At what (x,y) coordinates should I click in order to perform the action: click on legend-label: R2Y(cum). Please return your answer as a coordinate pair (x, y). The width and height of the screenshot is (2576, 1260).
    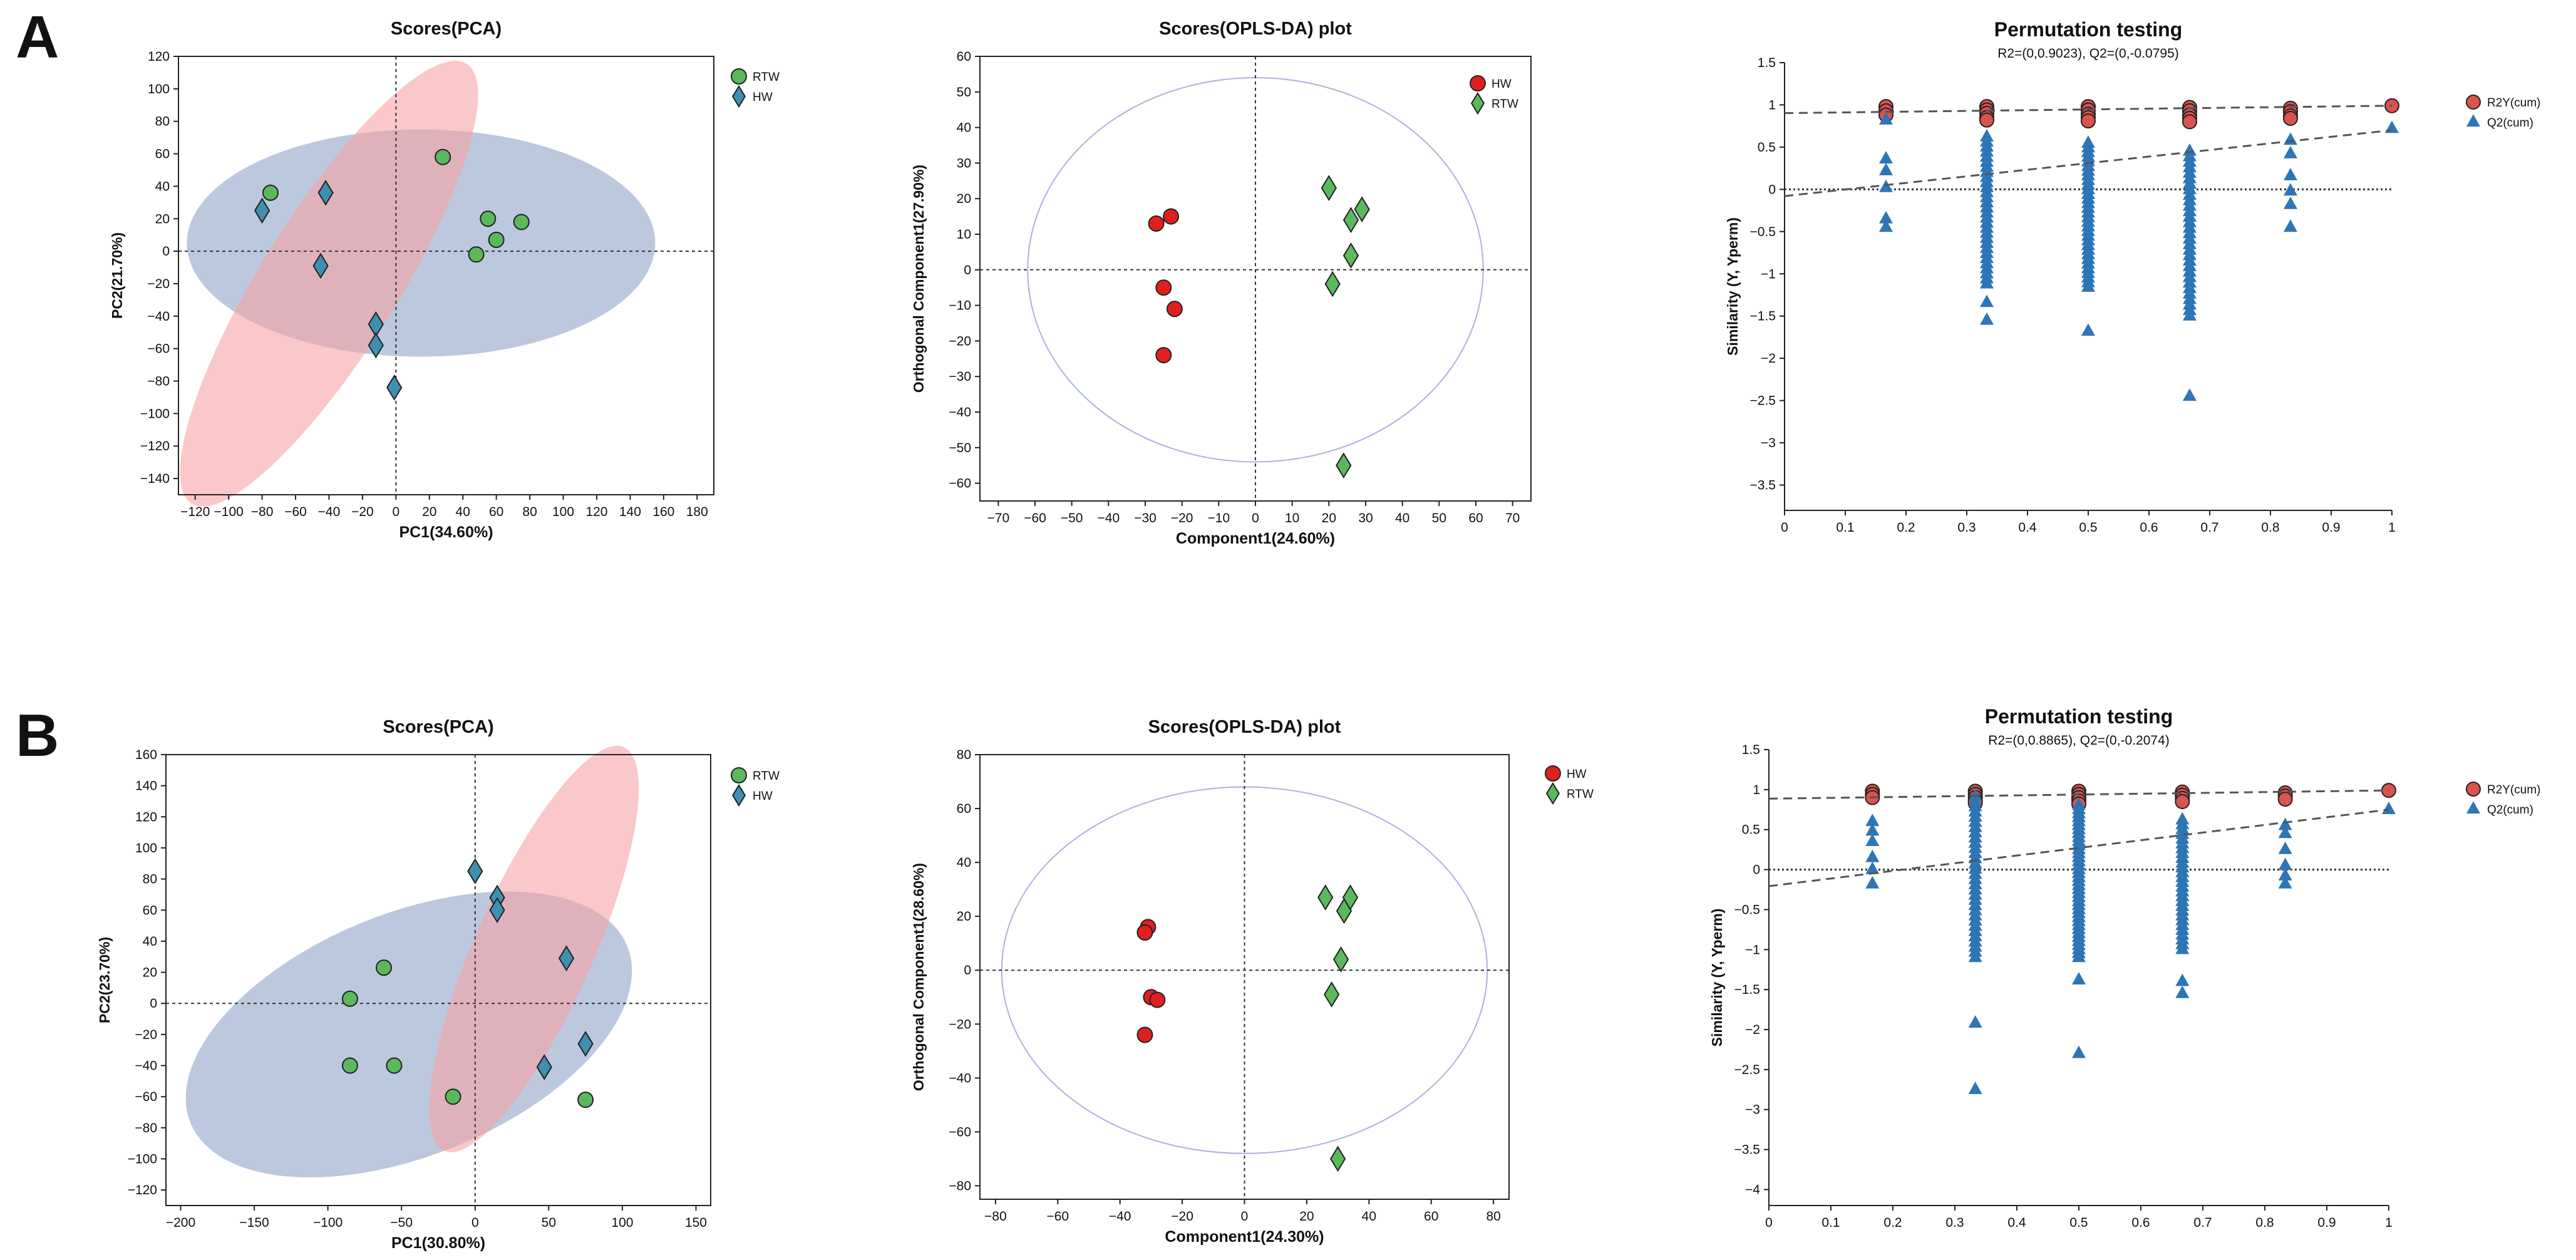
    Looking at the image, I should click on (2514, 790).